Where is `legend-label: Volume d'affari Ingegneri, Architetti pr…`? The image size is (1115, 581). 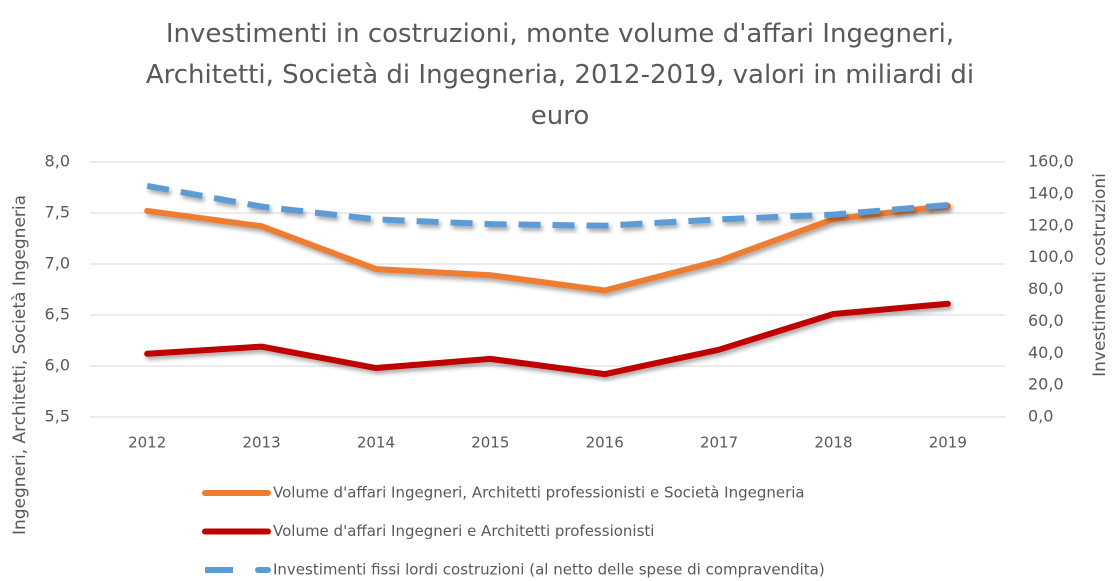
legend-label: Volume d'affari Ingegneri, Architetti pr… is located at coordinates (539, 493).